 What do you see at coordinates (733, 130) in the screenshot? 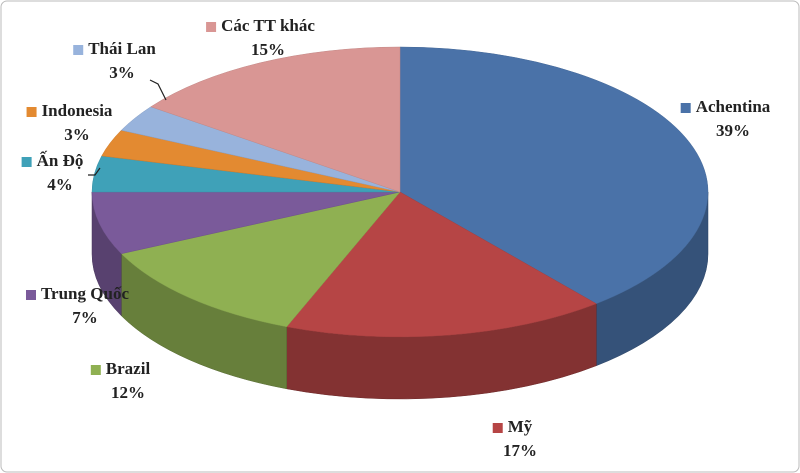
I see `value-label: 39%` at bounding box center [733, 130].